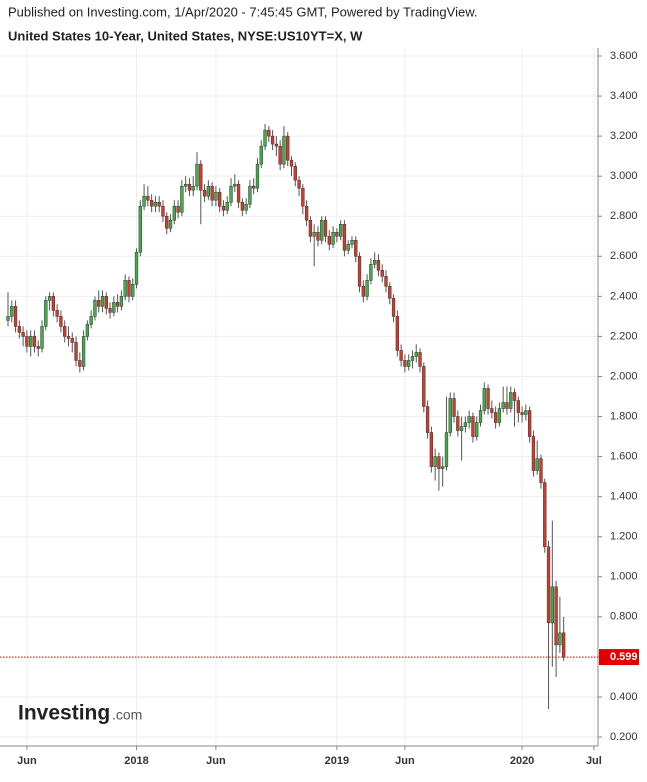  Describe the element at coordinates (594, 761) in the screenshot. I see `x-tick-label: Jul` at that location.